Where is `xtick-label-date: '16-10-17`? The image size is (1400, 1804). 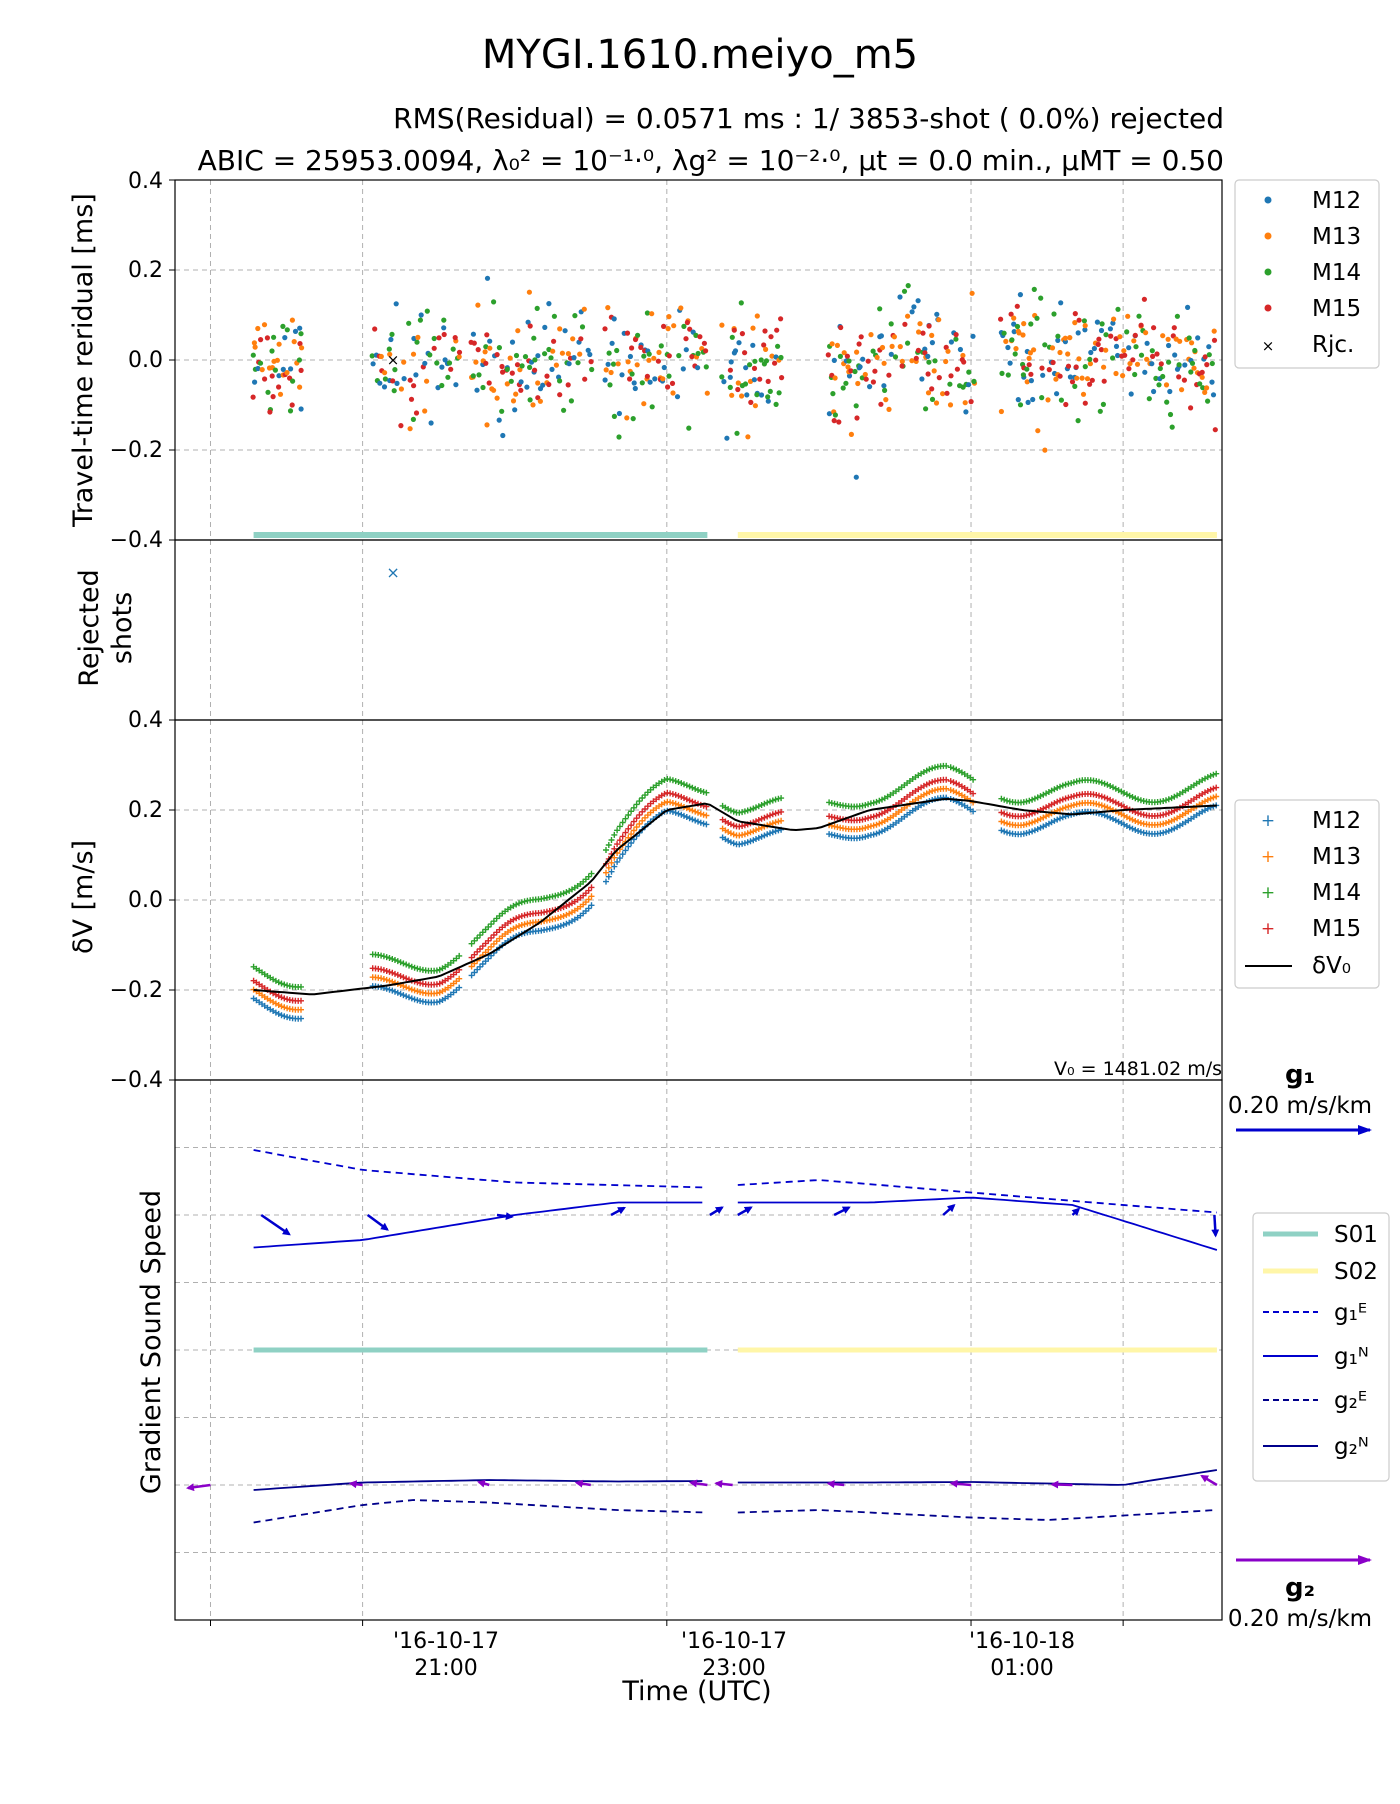
xtick-label-date: '16-10-17 is located at coordinates (446, 1641).